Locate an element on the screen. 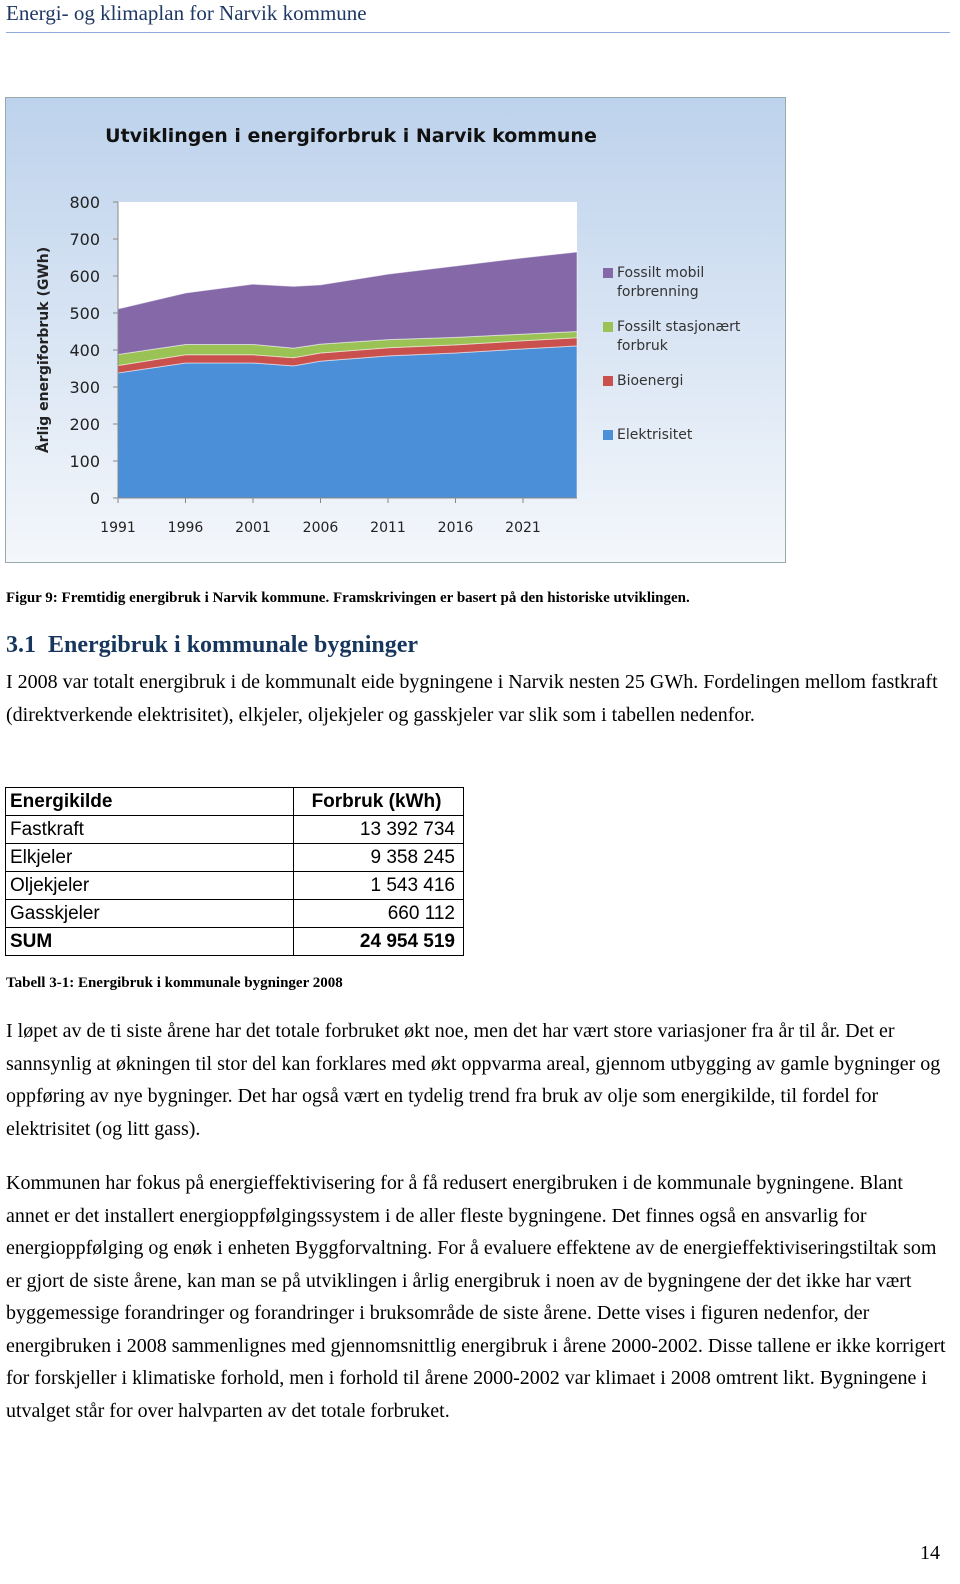  table-header: Energikilde Forbruk (kWh) is located at coordinates (234, 801).